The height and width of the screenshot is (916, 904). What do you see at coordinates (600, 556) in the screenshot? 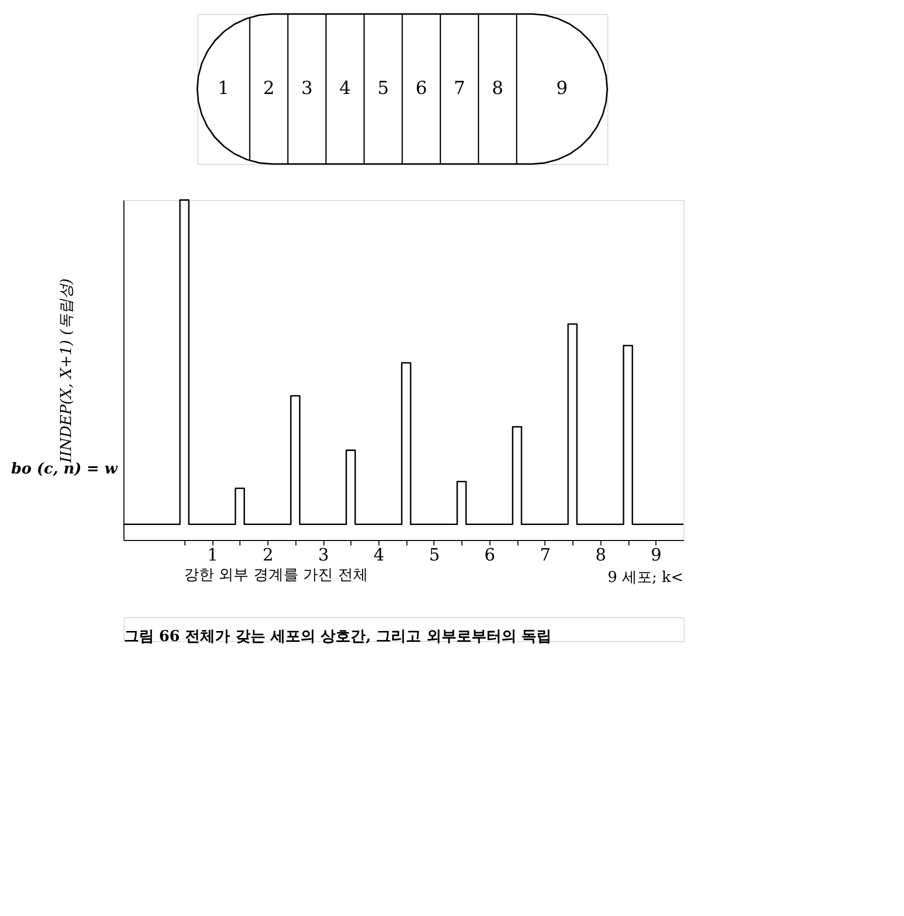
I see `x-tick-label: 8` at bounding box center [600, 556].